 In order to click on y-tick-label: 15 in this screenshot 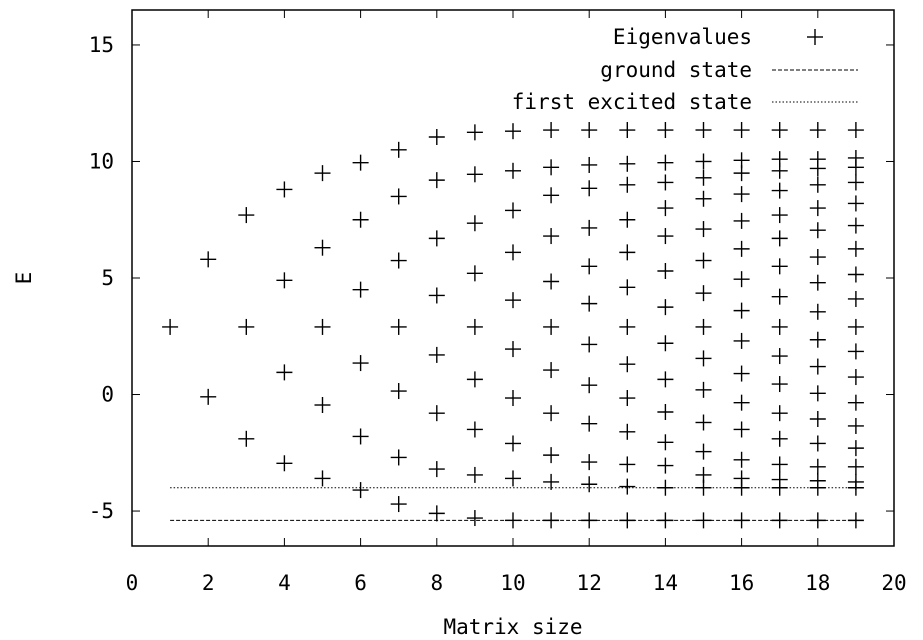, I will do `click(101, 45)`.